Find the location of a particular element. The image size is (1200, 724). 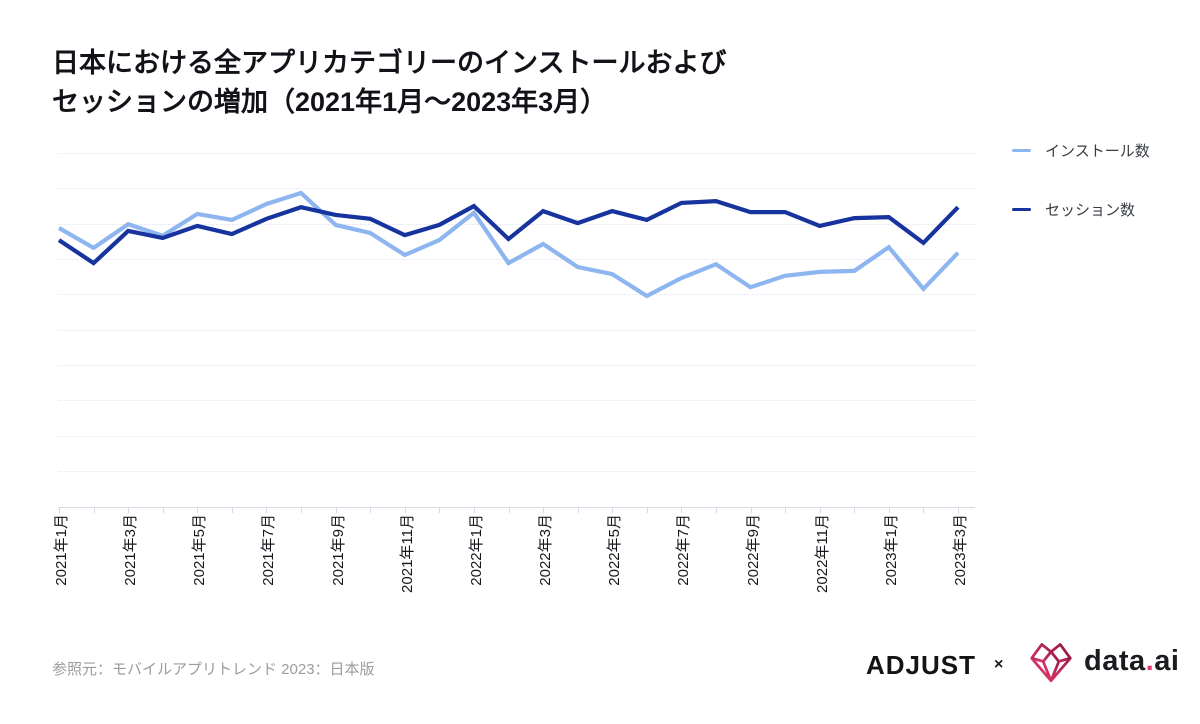

source-text: 参照元：モバイルアプリトレンド 2023：日本版 is located at coordinates (213, 669).